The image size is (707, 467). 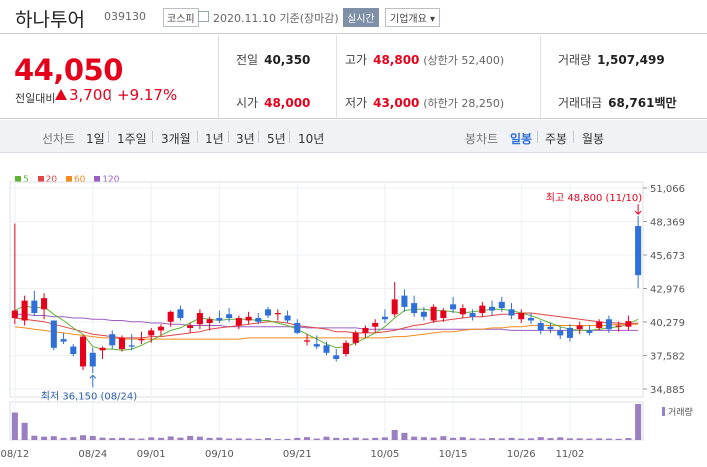 What do you see at coordinates (203, 16) in the screenshot?
I see `clock-icon` at bounding box center [203, 16].